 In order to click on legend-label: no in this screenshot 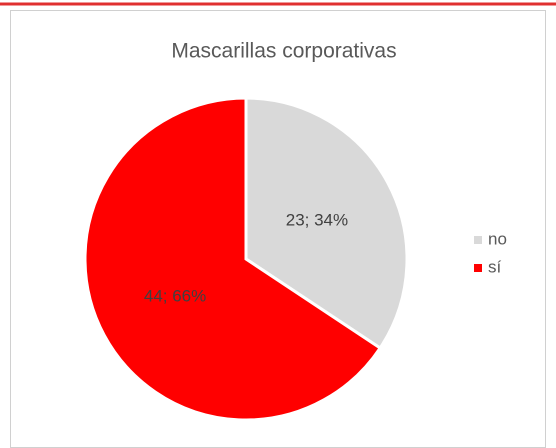, I will do `click(497, 238)`.